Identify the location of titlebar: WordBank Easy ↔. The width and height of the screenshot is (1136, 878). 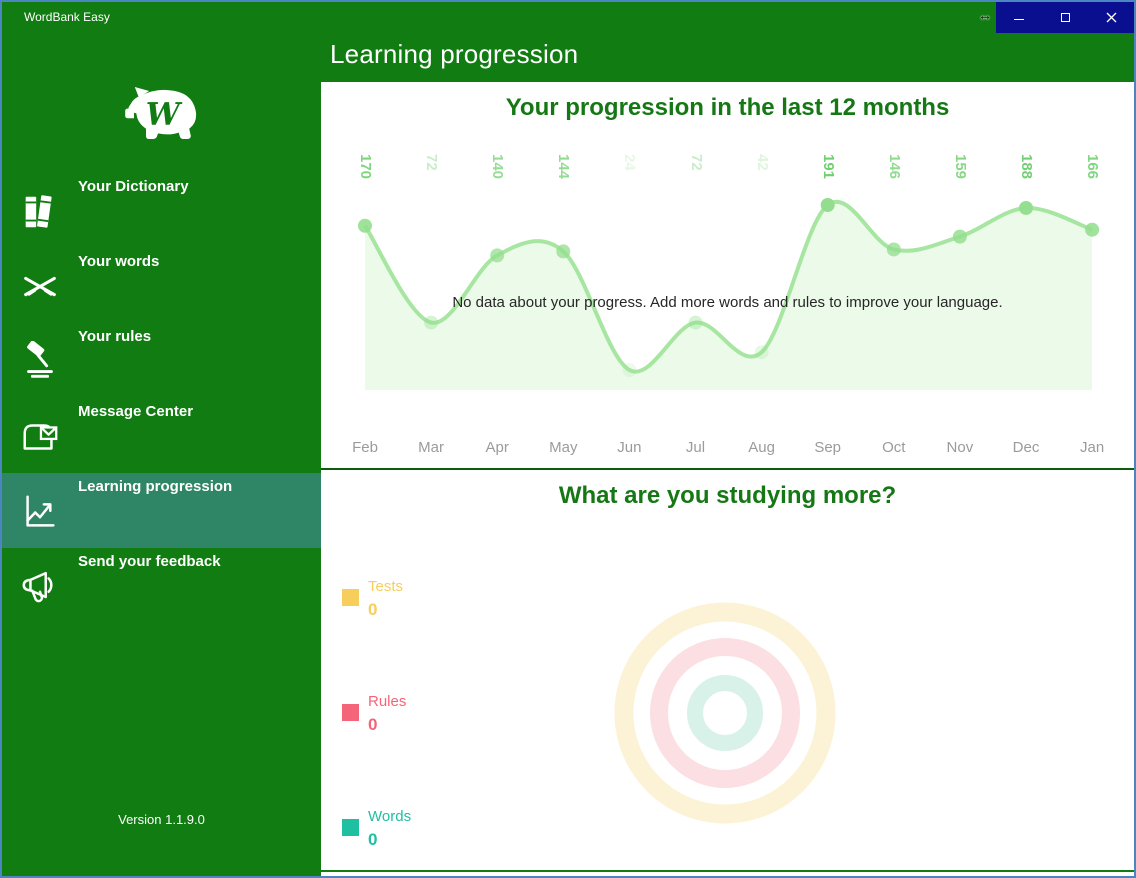
(568, 17).